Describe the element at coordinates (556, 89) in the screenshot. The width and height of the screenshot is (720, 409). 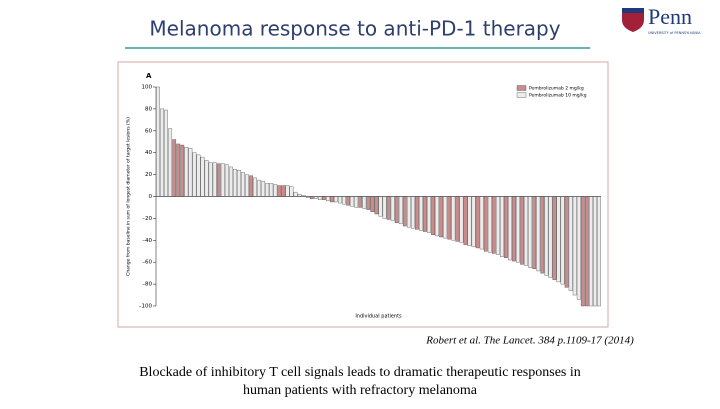
I see `legend-label: Pembrolizumab 2 mg/kg` at that location.